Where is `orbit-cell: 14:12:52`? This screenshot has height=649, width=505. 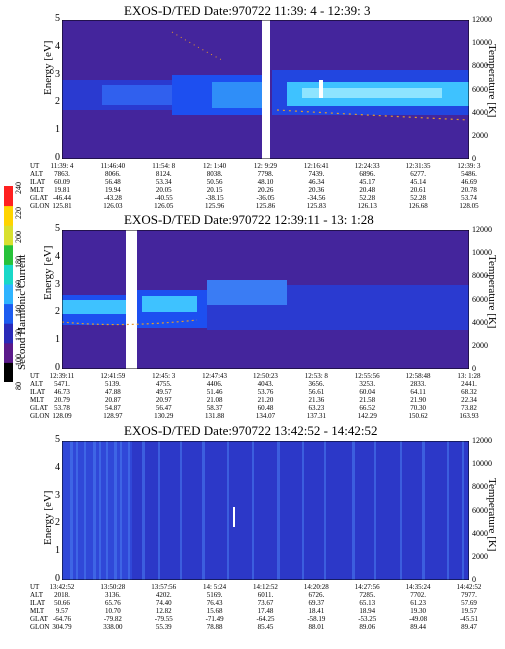 orbit-cell: 14:12:52 is located at coordinates (265, 587).